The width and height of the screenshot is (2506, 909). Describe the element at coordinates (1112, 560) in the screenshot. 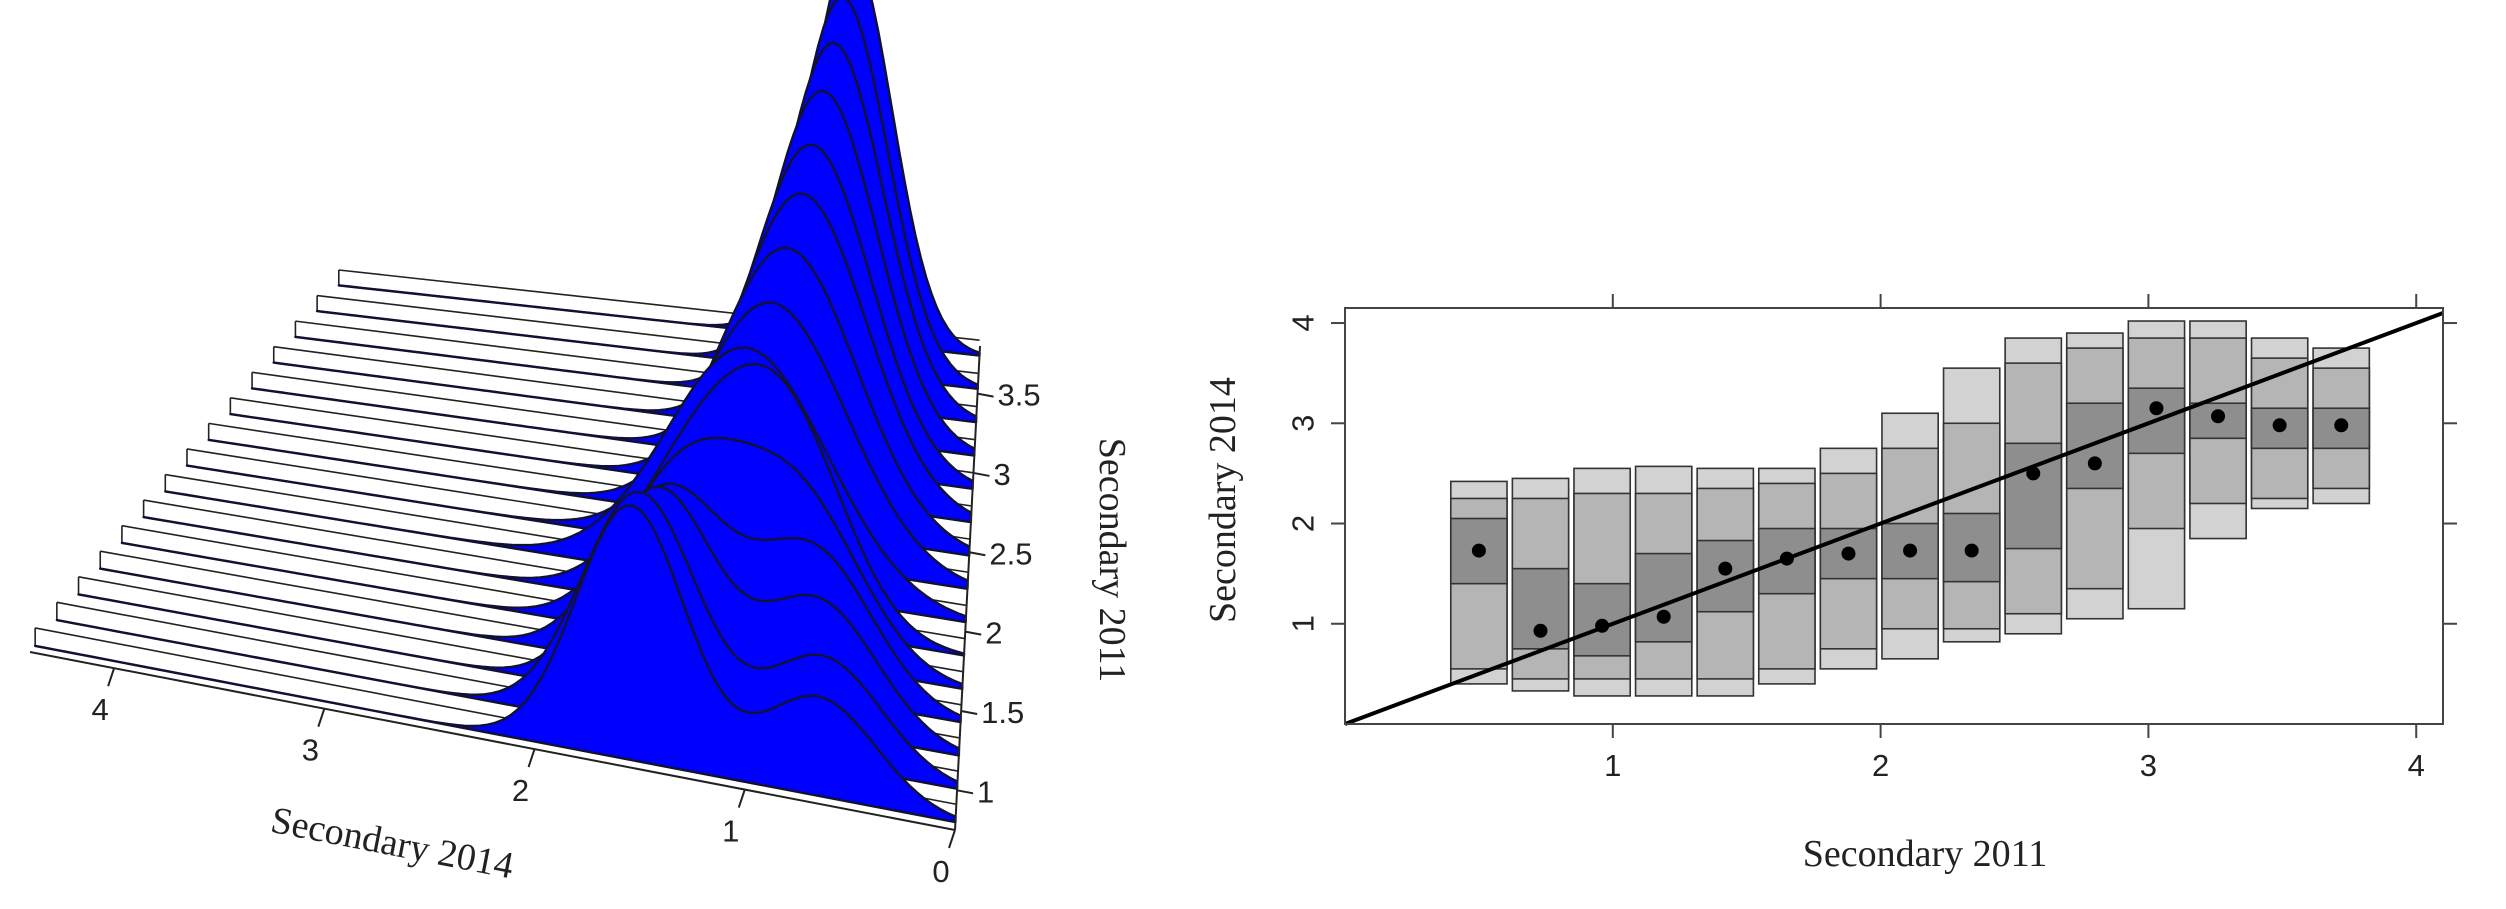

I see `ridgeline-y-axis-title: Secondary 2011` at that location.